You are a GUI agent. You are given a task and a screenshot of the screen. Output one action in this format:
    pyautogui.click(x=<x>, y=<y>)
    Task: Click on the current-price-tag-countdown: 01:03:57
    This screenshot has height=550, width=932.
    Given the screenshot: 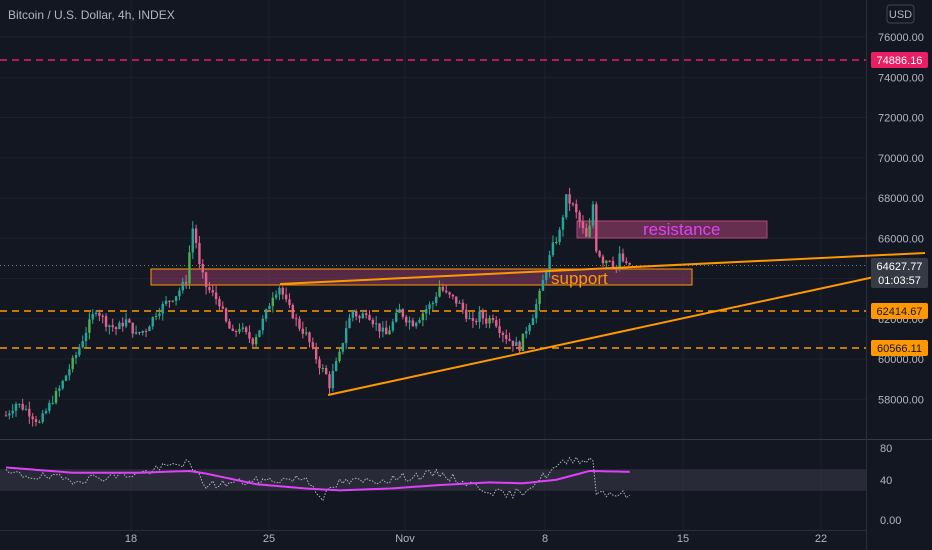 What is the action you would take?
    pyautogui.click(x=899, y=281)
    